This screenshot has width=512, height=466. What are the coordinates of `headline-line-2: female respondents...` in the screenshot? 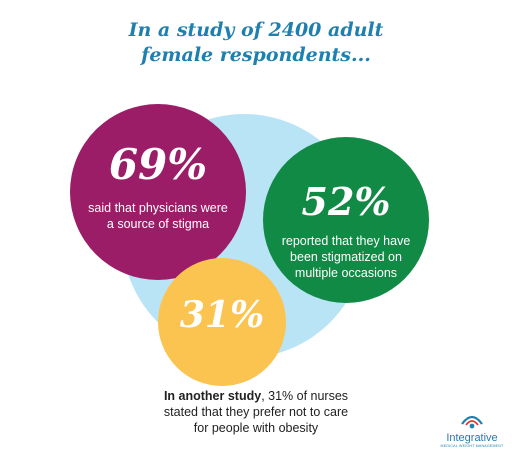 It's located at (256, 55).